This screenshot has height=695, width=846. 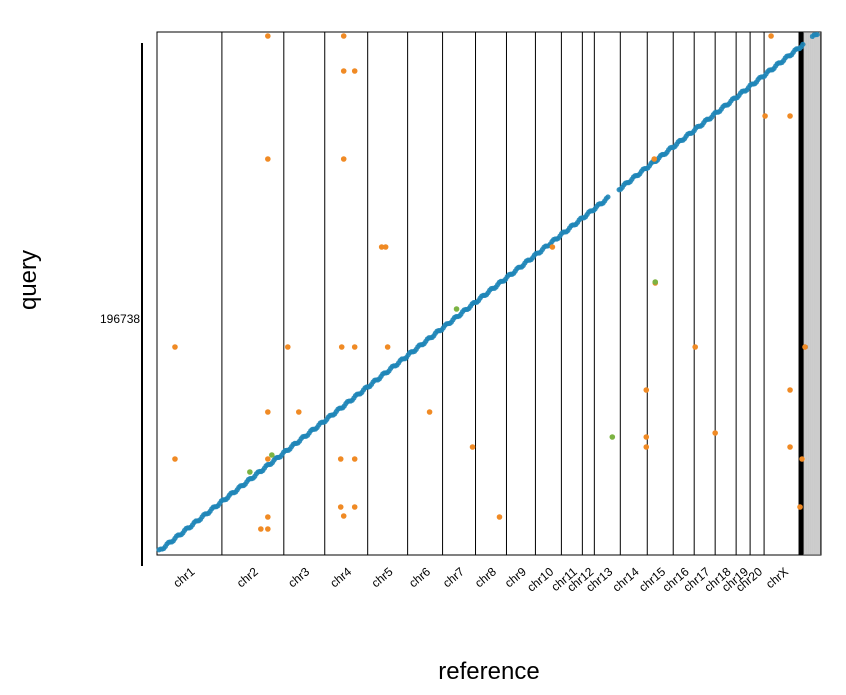 I want to click on x-tick-label: chr7, so click(x=453, y=577).